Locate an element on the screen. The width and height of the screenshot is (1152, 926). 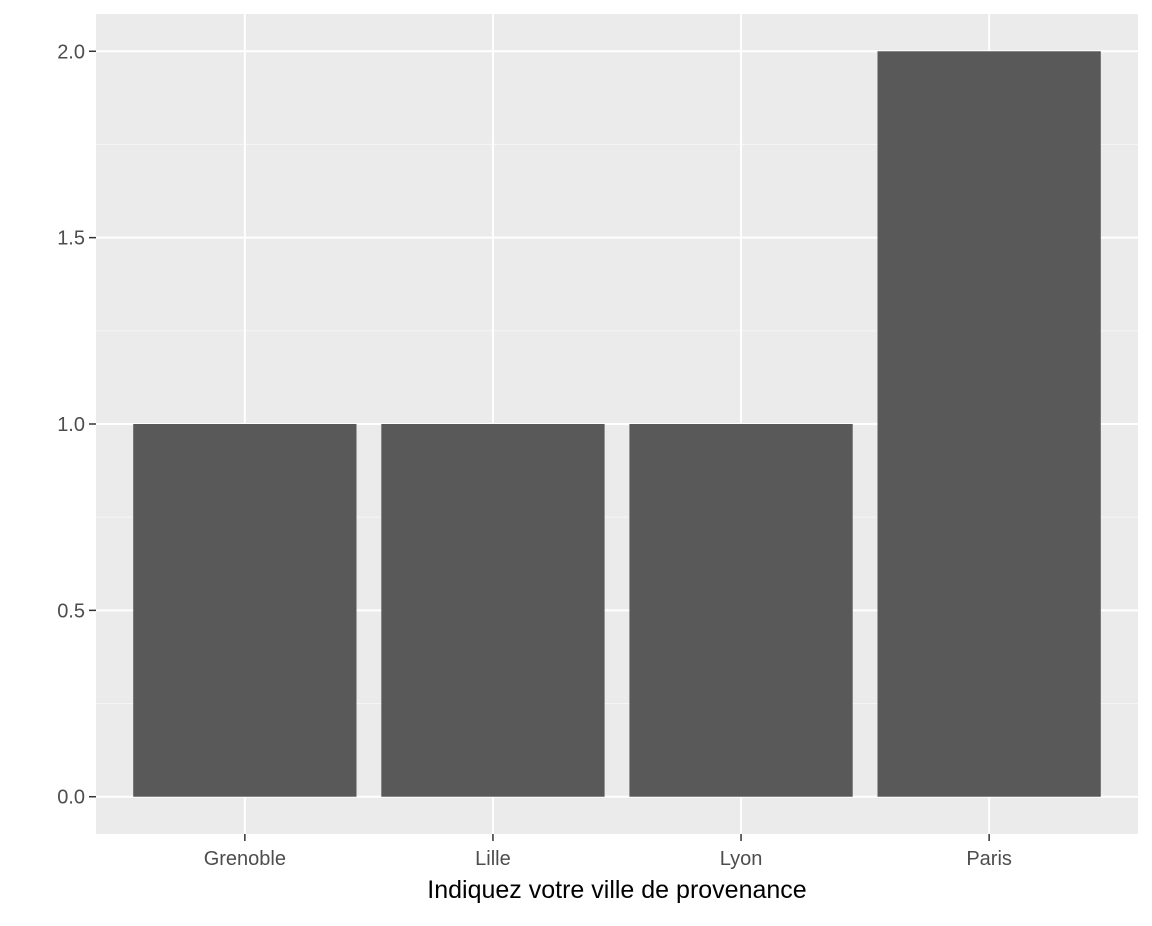
y-tick-label: 0.5 is located at coordinates (71, 611).